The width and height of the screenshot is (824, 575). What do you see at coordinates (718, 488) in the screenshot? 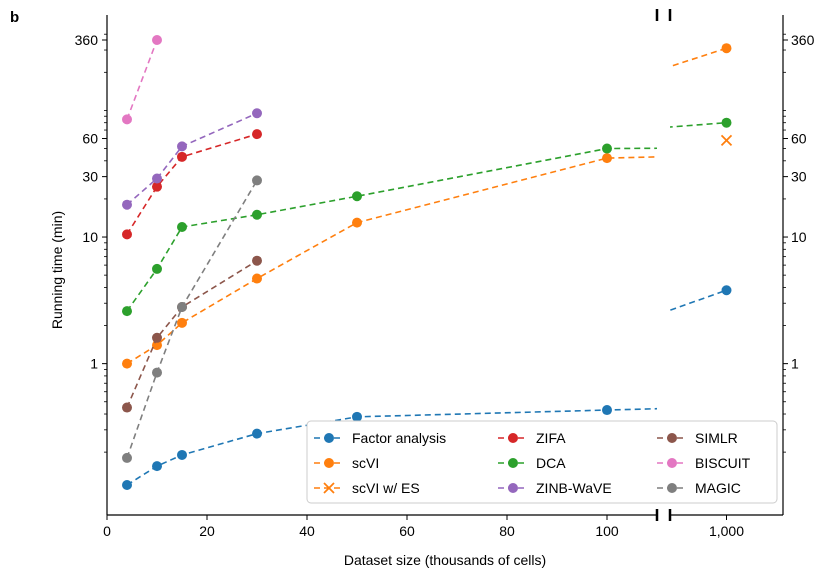
I see `legend-label: MAGIC` at bounding box center [718, 488].